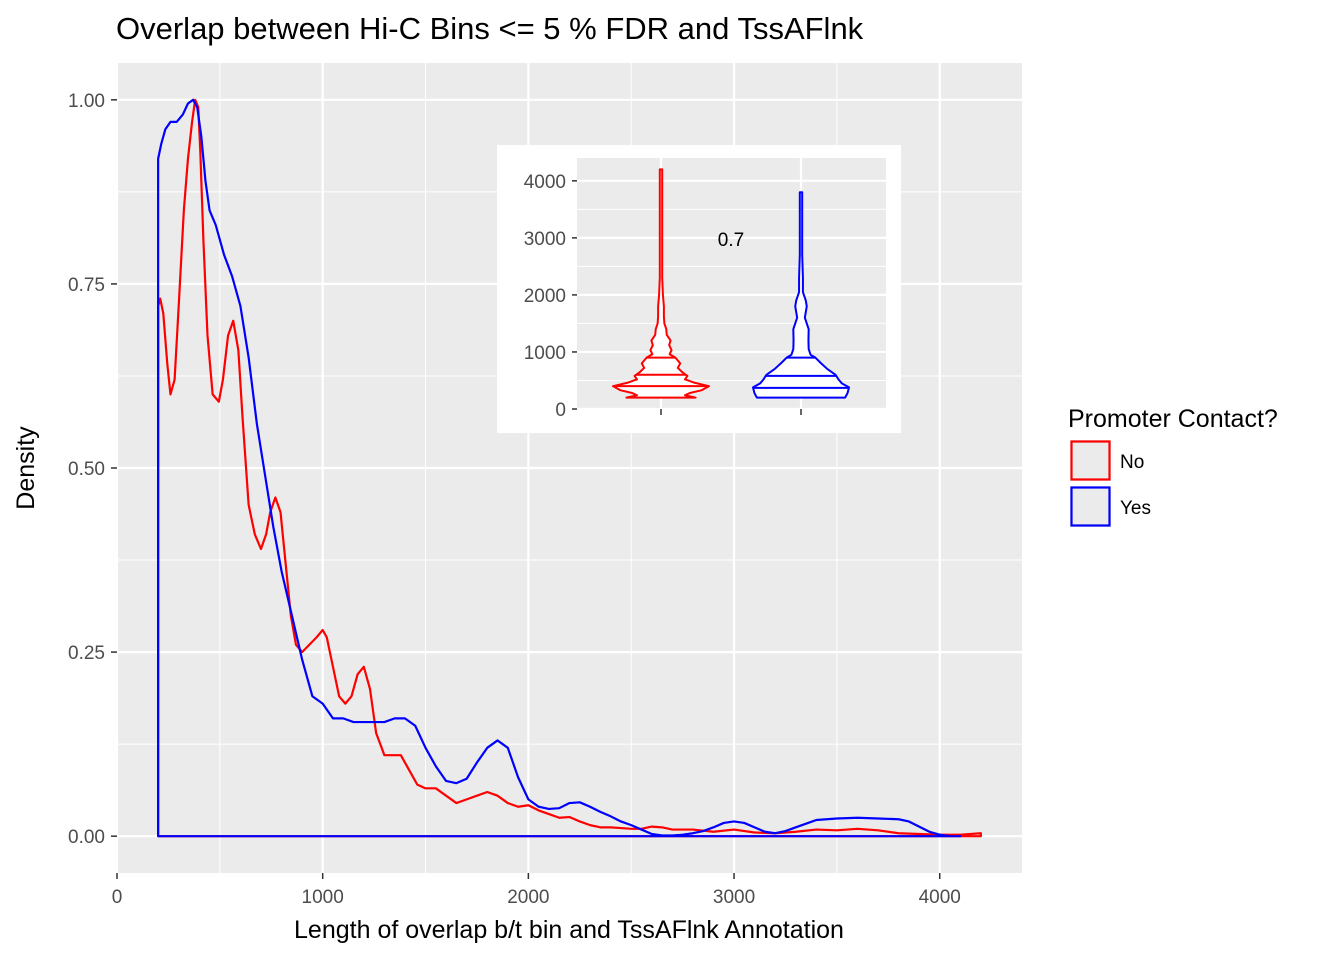  I want to click on legend-key-yes, so click(1090, 506).